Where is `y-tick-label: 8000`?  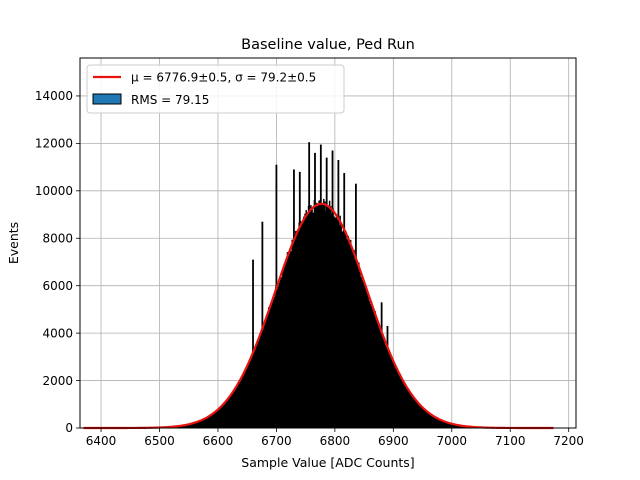
y-tick-label: 8000 is located at coordinates (57, 238).